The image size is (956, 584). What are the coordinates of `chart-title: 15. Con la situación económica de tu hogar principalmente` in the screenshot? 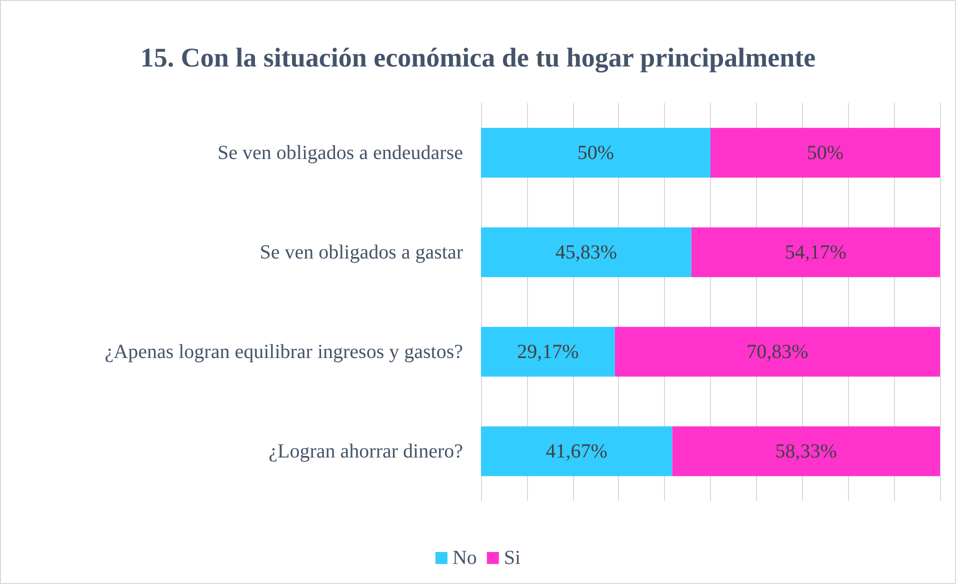 It's located at (478, 57).